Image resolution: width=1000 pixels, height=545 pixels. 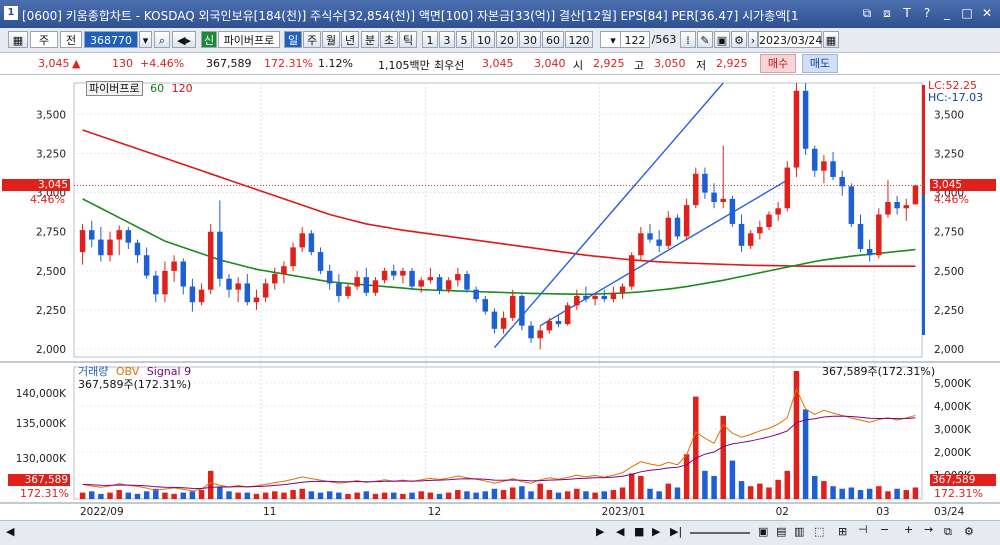 I want to click on minute-10: 10, so click(x=484, y=39).